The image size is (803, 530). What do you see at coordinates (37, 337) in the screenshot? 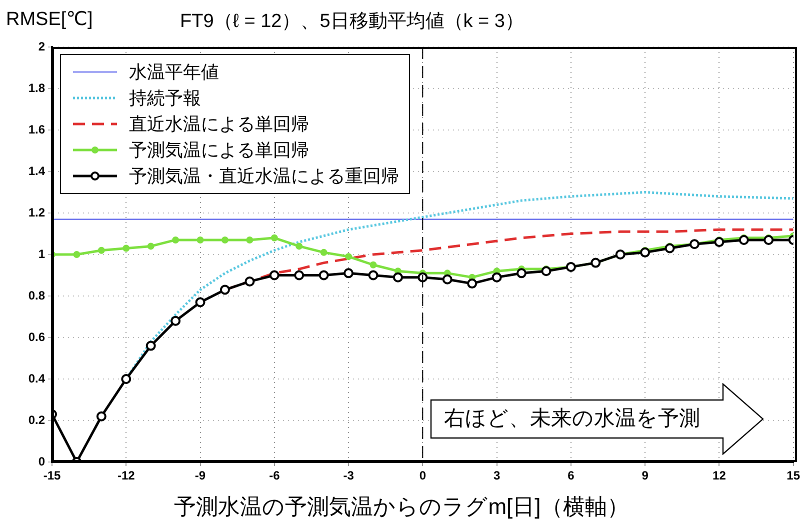
I see `y-tick-label: 0.6` at bounding box center [37, 337].